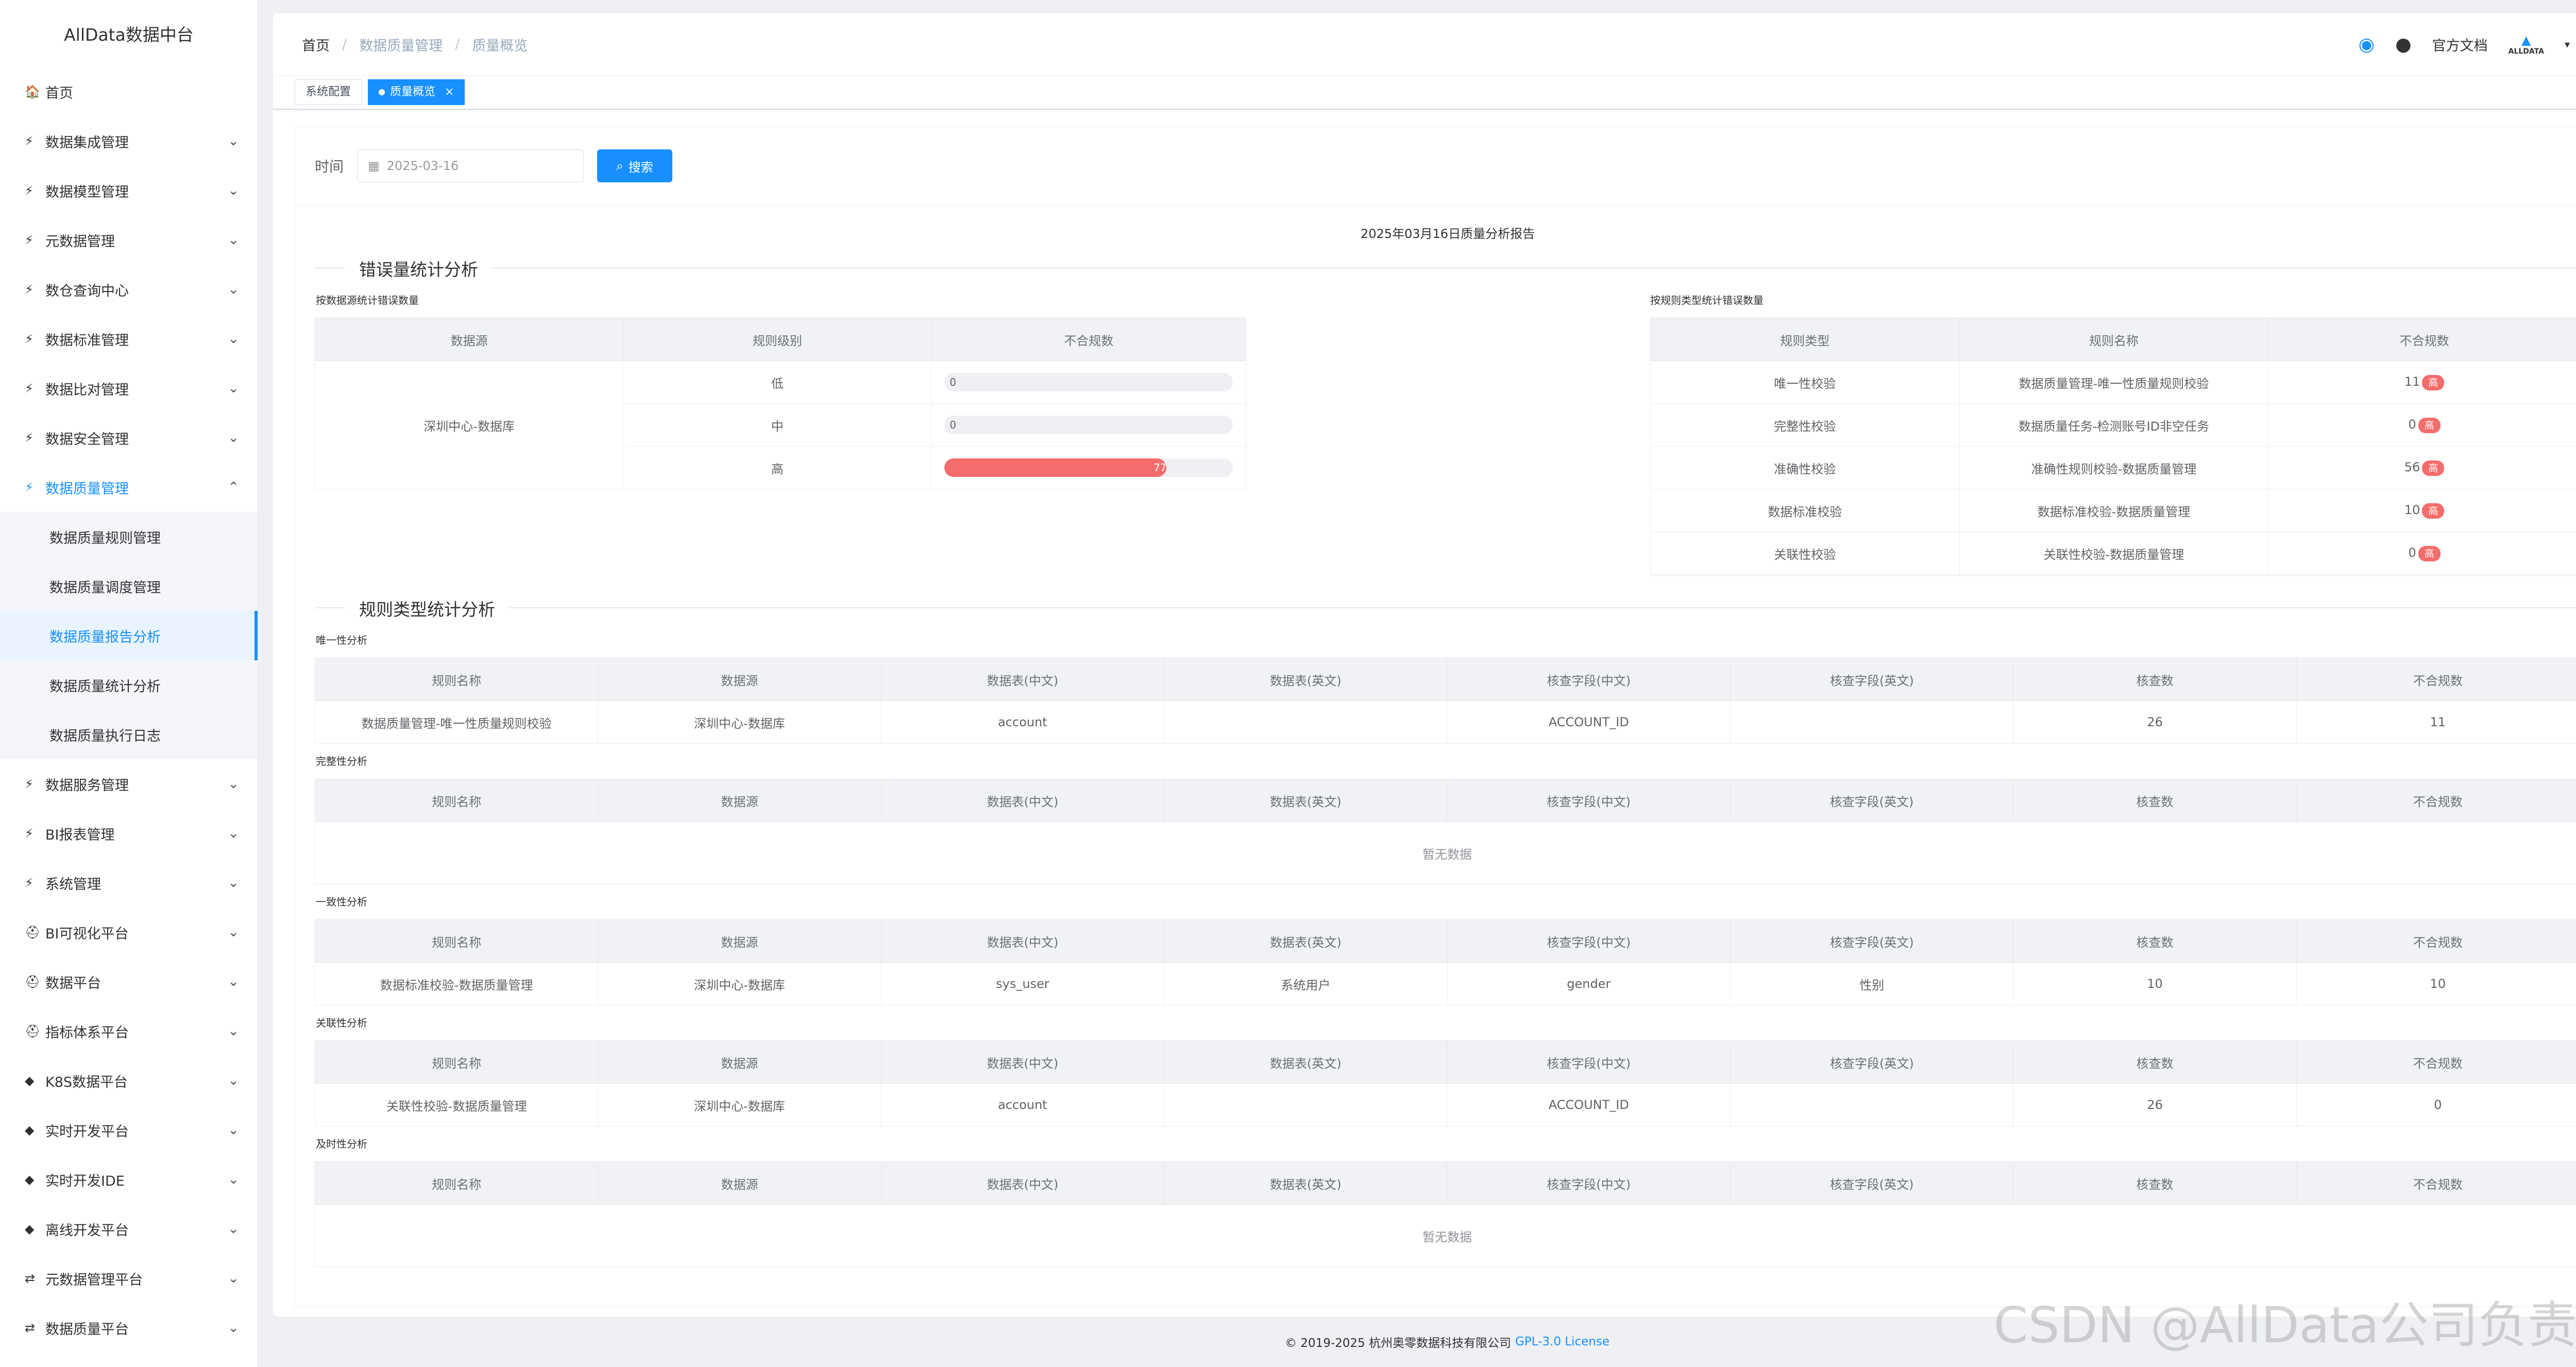 This screenshot has width=2576, height=1367. Describe the element at coordinates (740, 984) in the screenshot. I see `table-cell: 深圳中心-数据库` at that location.